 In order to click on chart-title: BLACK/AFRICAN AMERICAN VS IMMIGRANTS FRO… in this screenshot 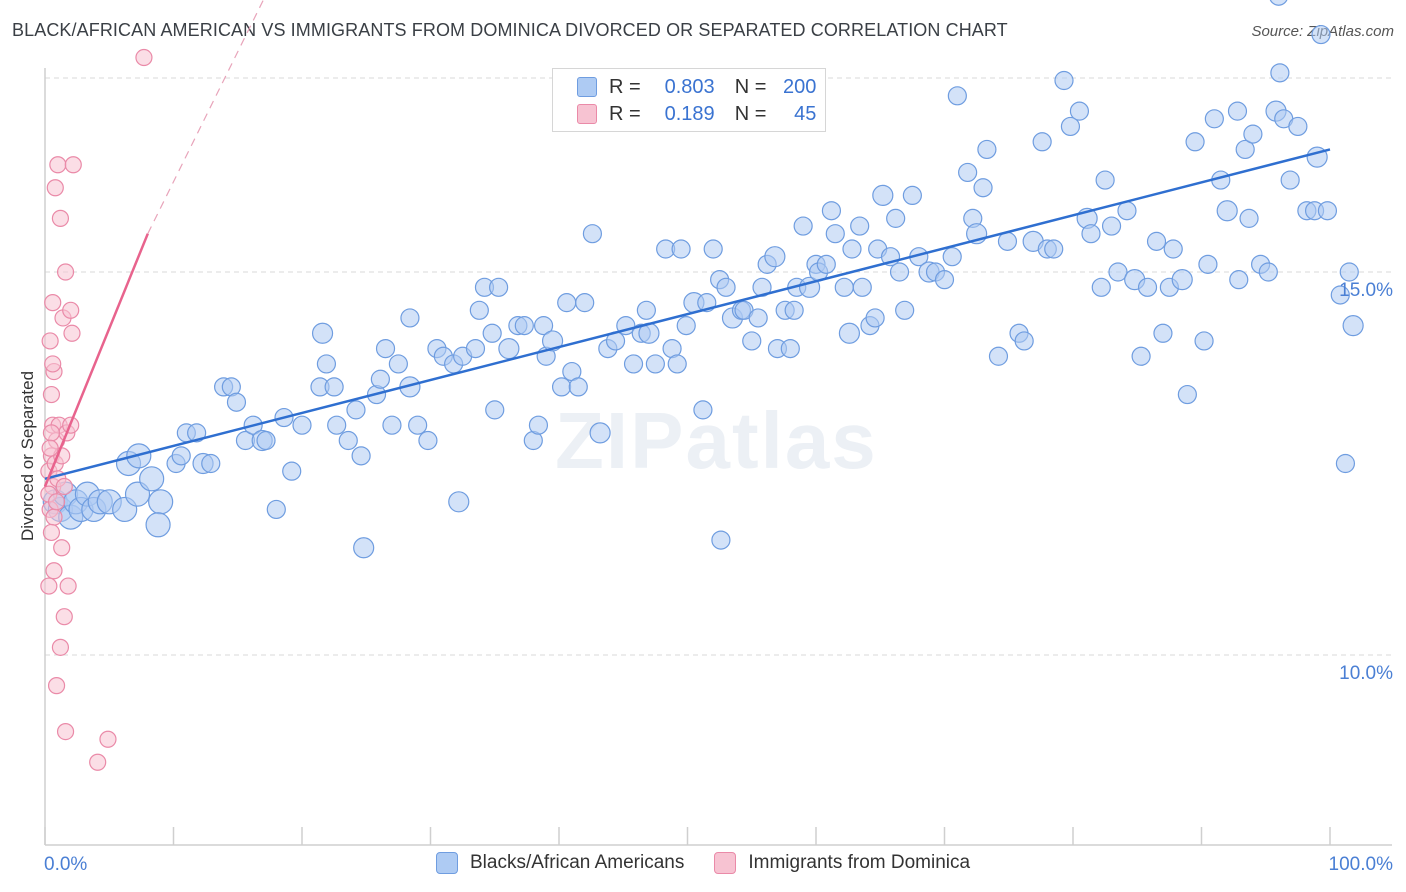, I will do `click(510, 30)`.